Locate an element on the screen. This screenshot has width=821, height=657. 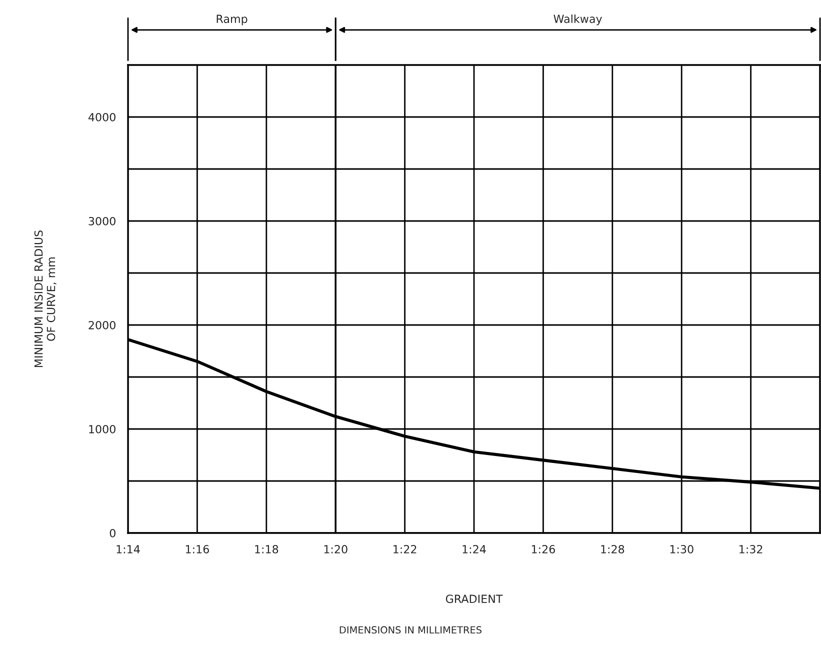
x-tick-label: 1:26 is located at coordinates (543, 549).